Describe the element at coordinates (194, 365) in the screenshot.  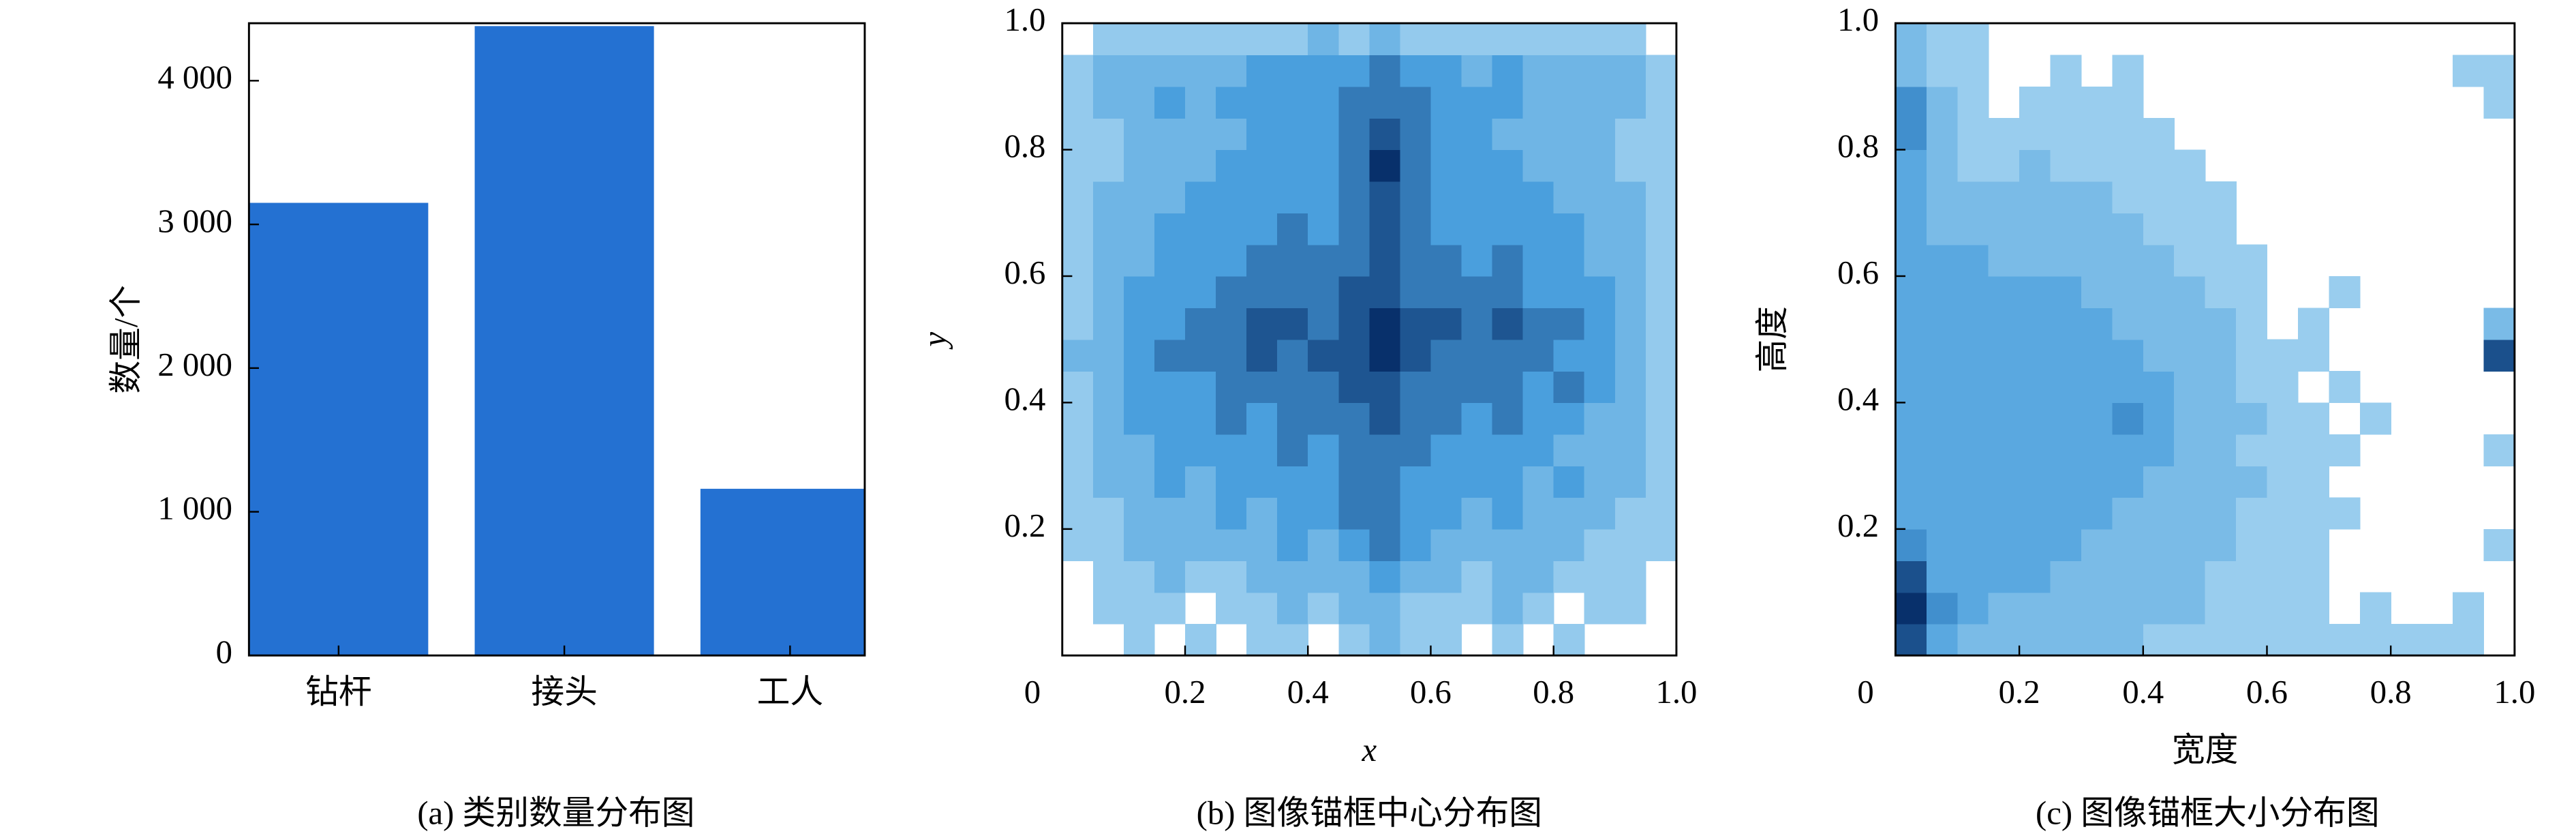
I see `y-tick-label: 2 000` at that location.